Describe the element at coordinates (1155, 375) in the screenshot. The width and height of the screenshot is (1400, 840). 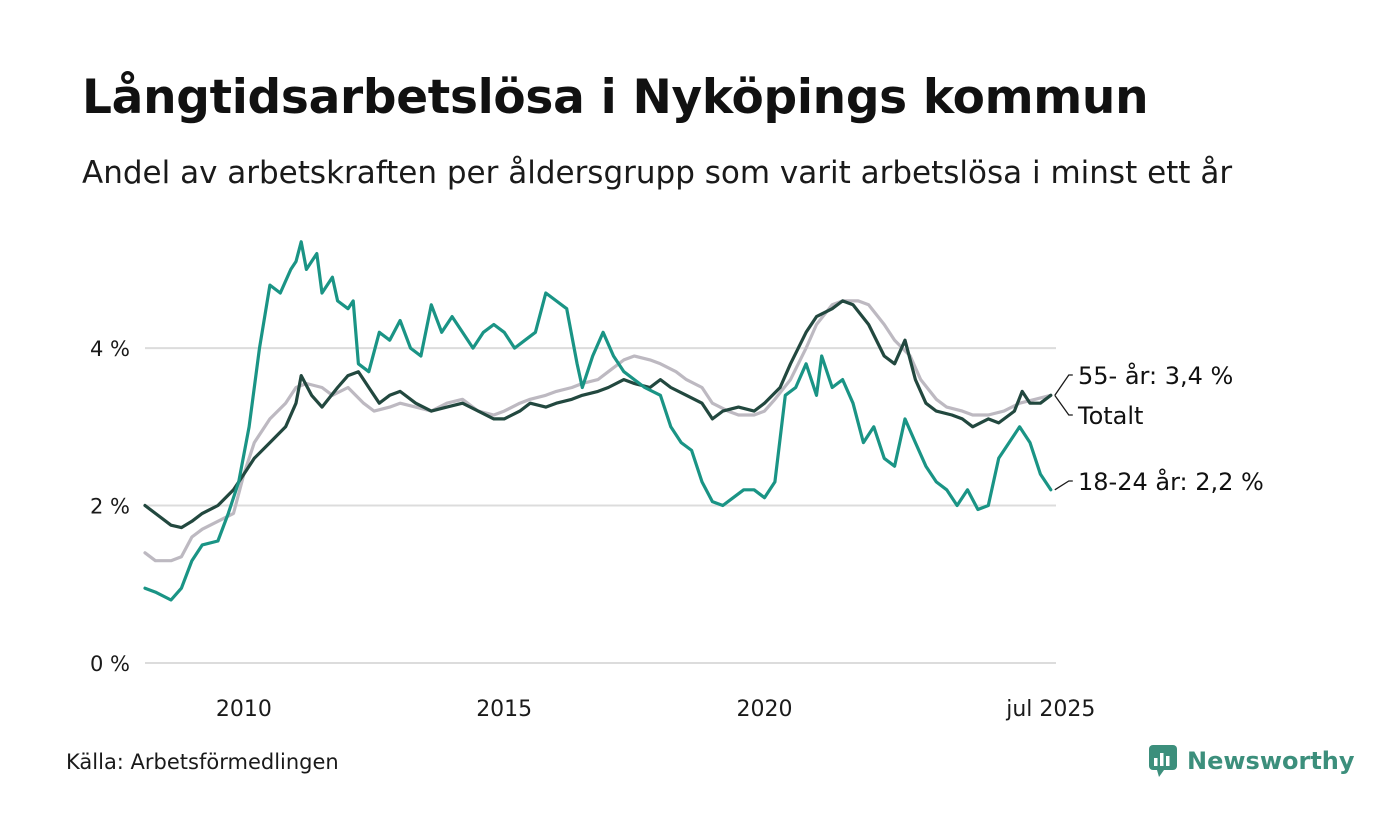
I see `series-end-label: 55- år: 3,4 %` at that location.